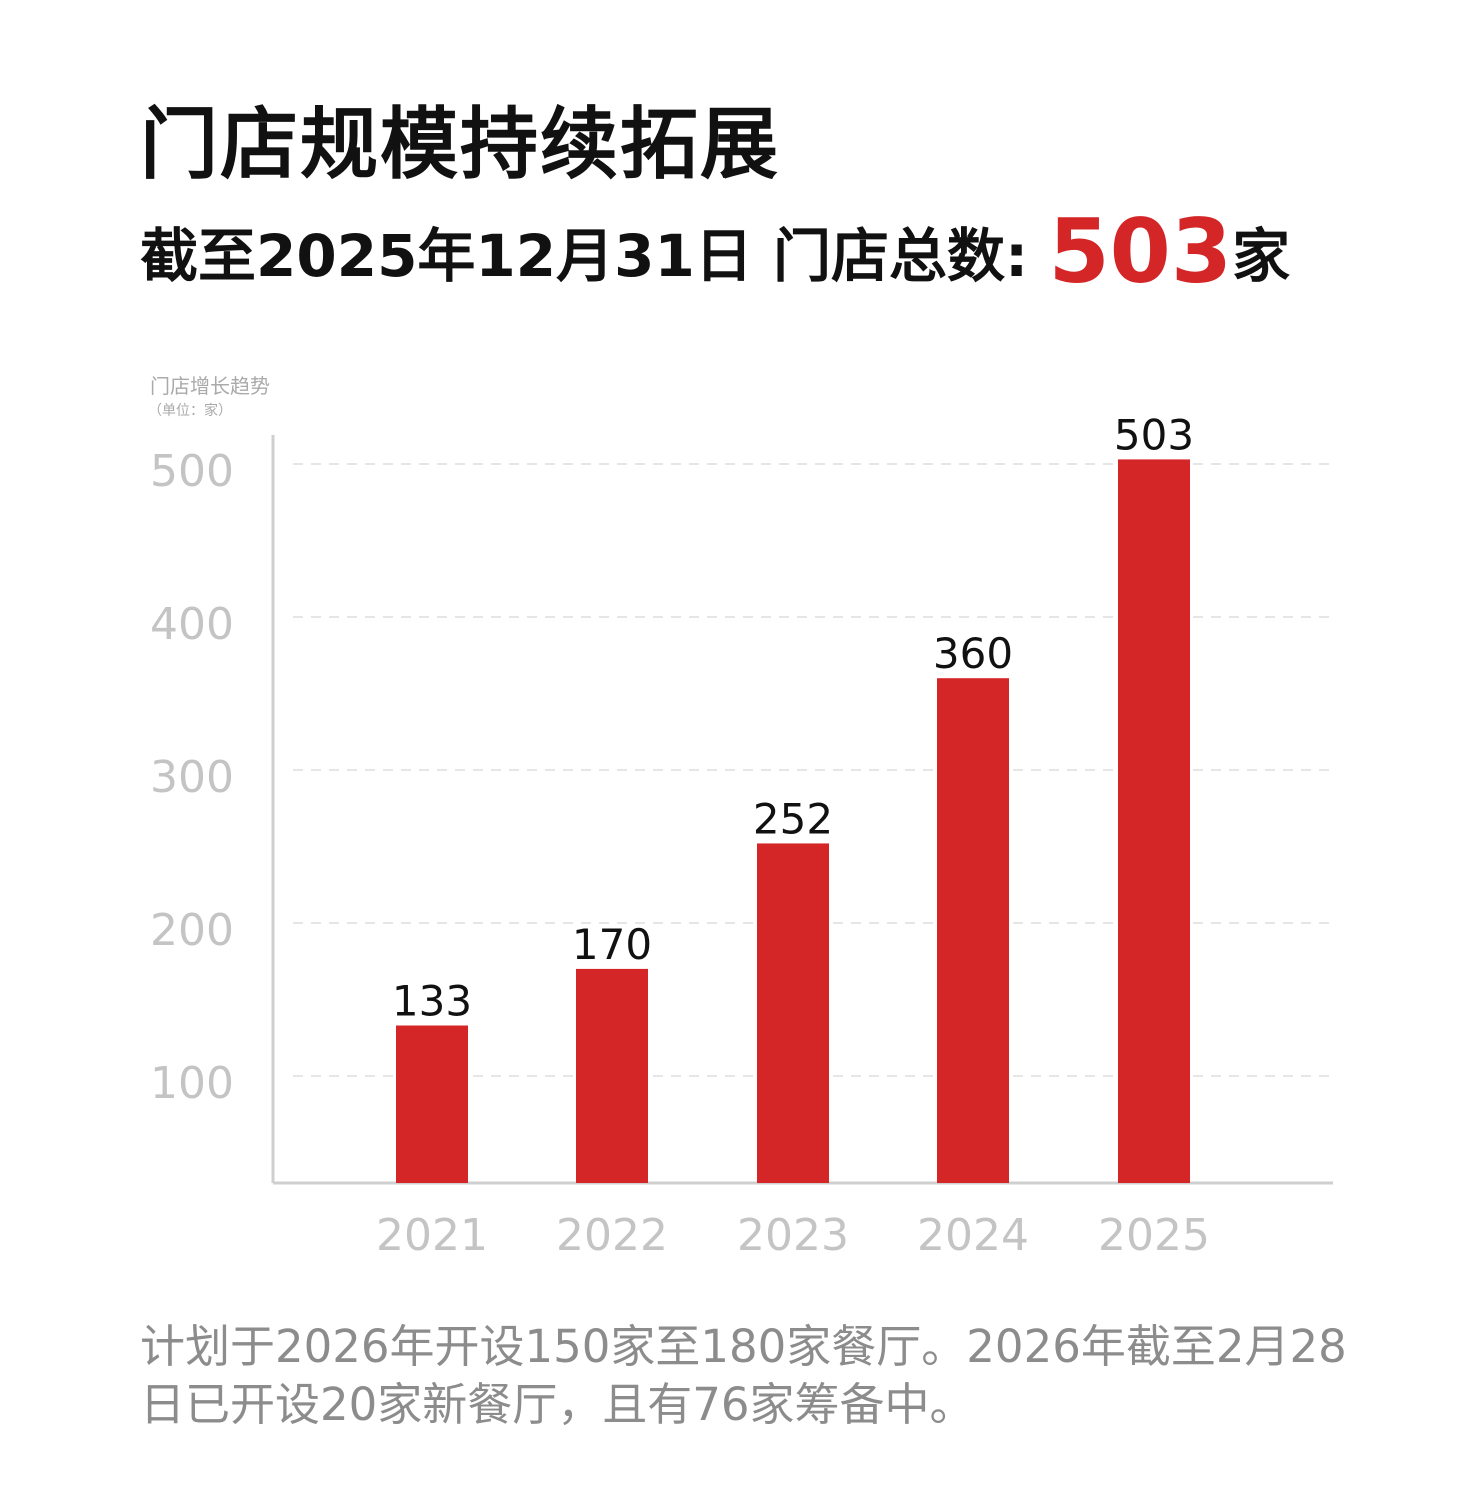 This screenshot has height=1501, width=1479. What do you see at coordinates (1154, 1235) in the screenshot?
I see `x-tick-label: 2025` at bounding box center [1154, 1235].